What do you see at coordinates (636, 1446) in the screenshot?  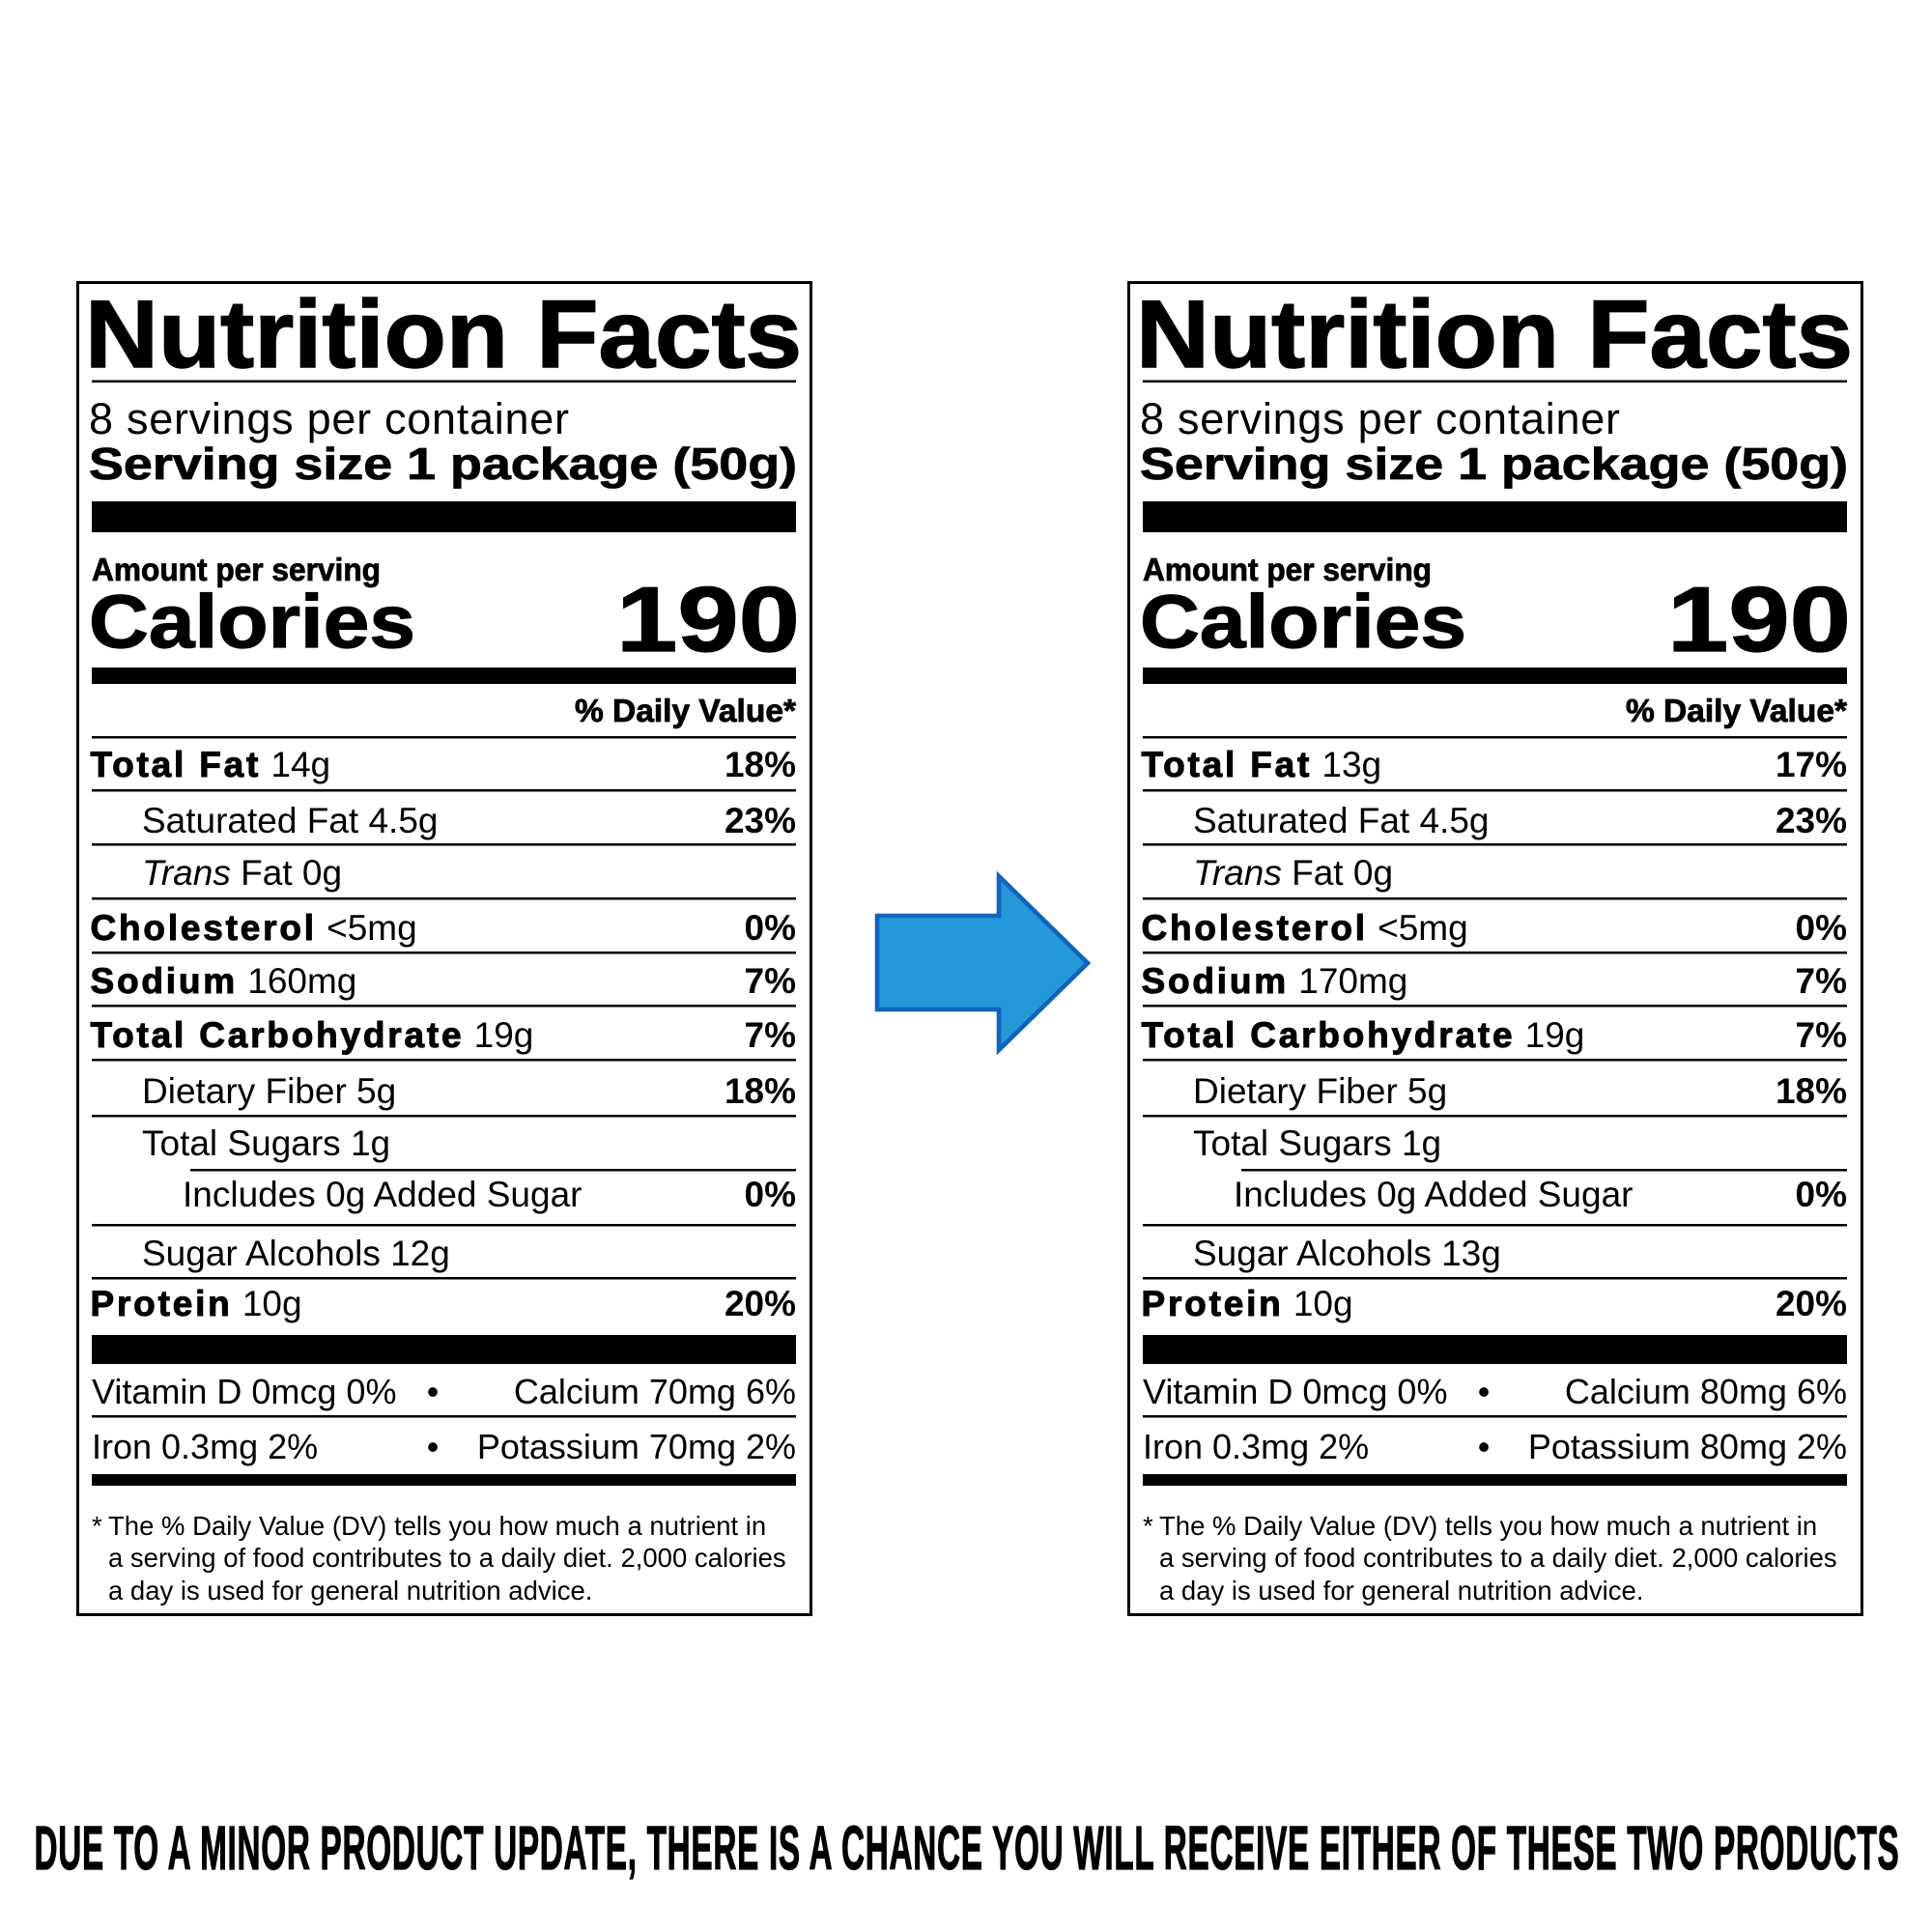 I see `svg-text: Potassium 70mg 2%` at bounding box center [636, 1446].